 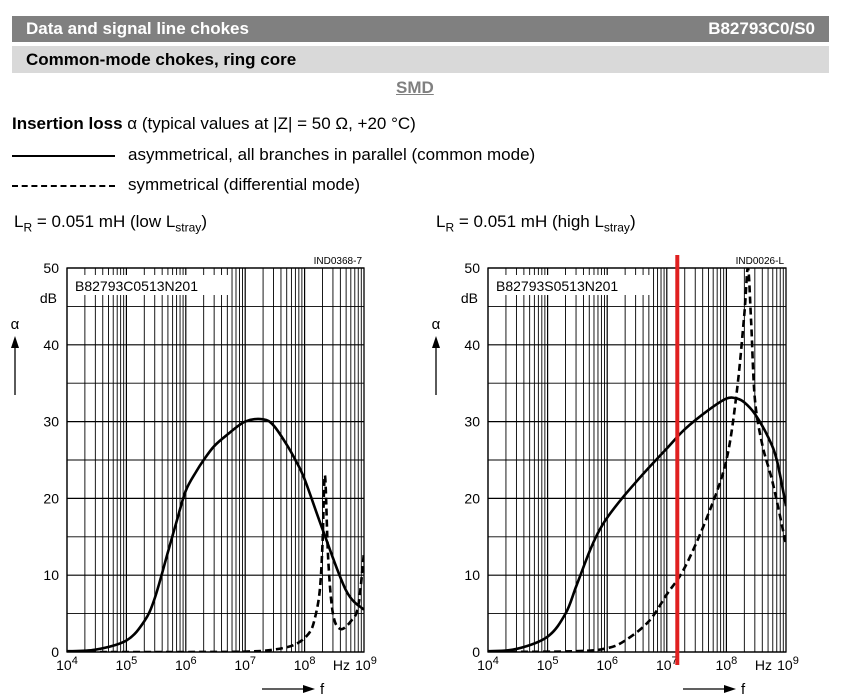 I want to click on chart-0-y-unit-bg, so click(x=46, y=299).